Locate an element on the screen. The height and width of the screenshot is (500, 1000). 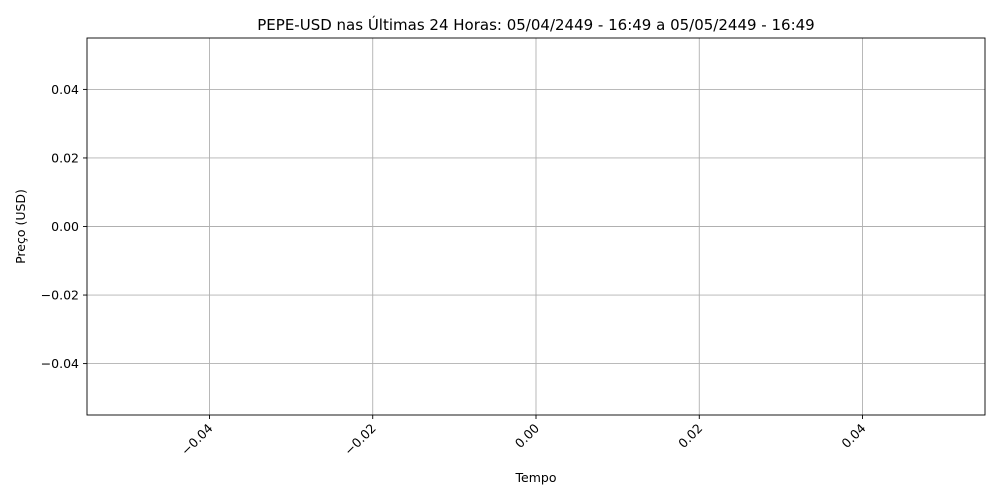
y-tick-label: 0.04 is located at coordinates (65, 89).